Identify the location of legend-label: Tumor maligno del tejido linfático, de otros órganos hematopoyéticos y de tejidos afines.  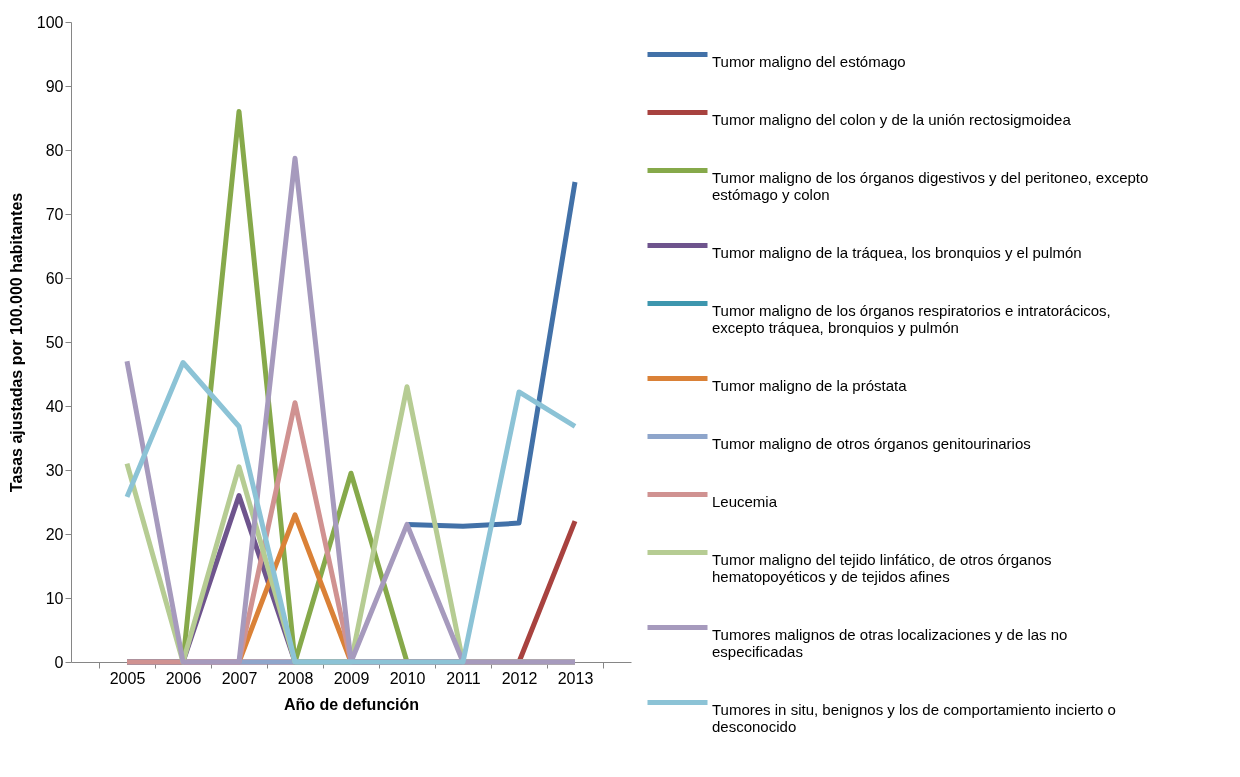
(882, 567).